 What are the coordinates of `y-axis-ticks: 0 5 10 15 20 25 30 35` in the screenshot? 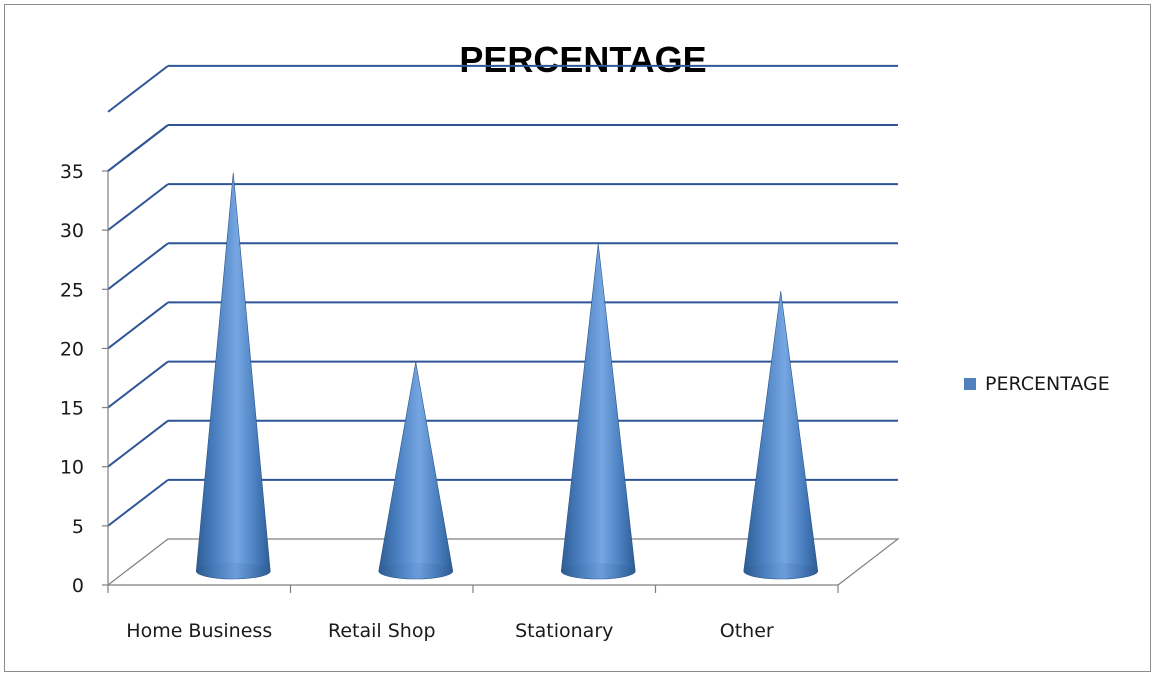 It's located at (72, 379).